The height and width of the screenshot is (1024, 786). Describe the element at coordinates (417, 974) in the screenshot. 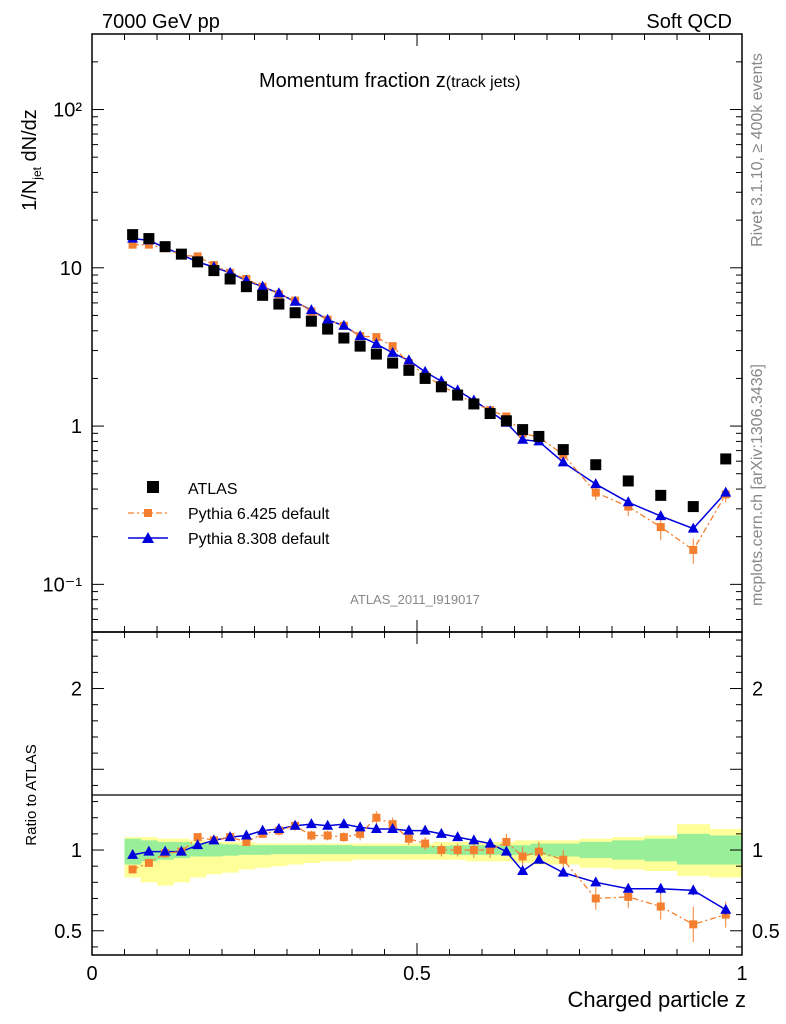

I see `x-tick-label: 0.5` at that location.